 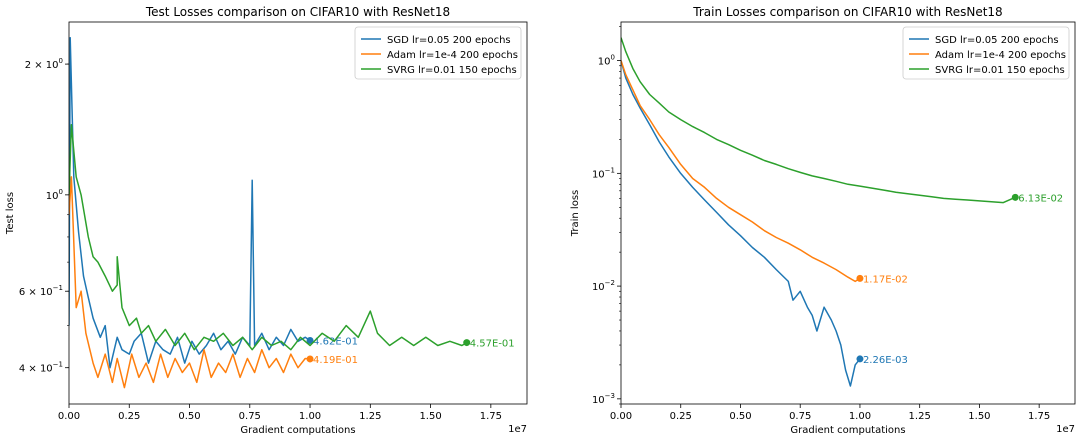 I want to click on series-end-label-sgd: 2.26E-03, so click(x=885, y=360).